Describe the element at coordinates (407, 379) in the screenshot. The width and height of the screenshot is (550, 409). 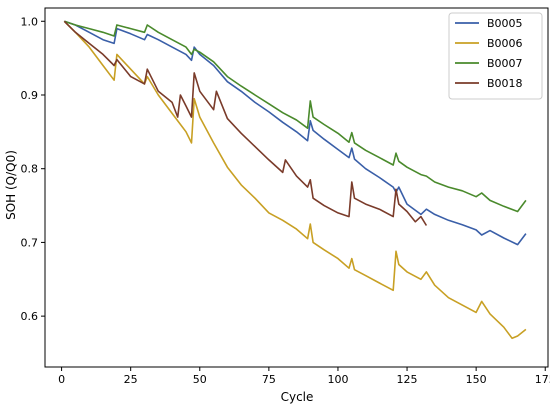
I see `x-tick-label: 125` at that location.